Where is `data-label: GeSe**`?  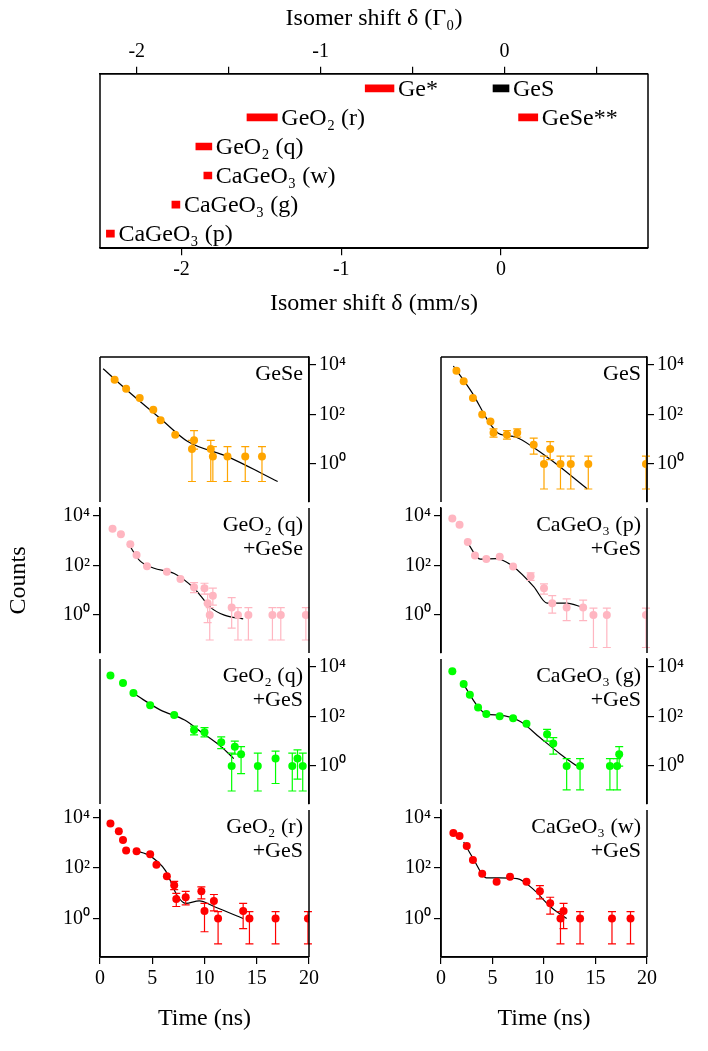
data-label: GeSe** is located at coordinates (579, 116).